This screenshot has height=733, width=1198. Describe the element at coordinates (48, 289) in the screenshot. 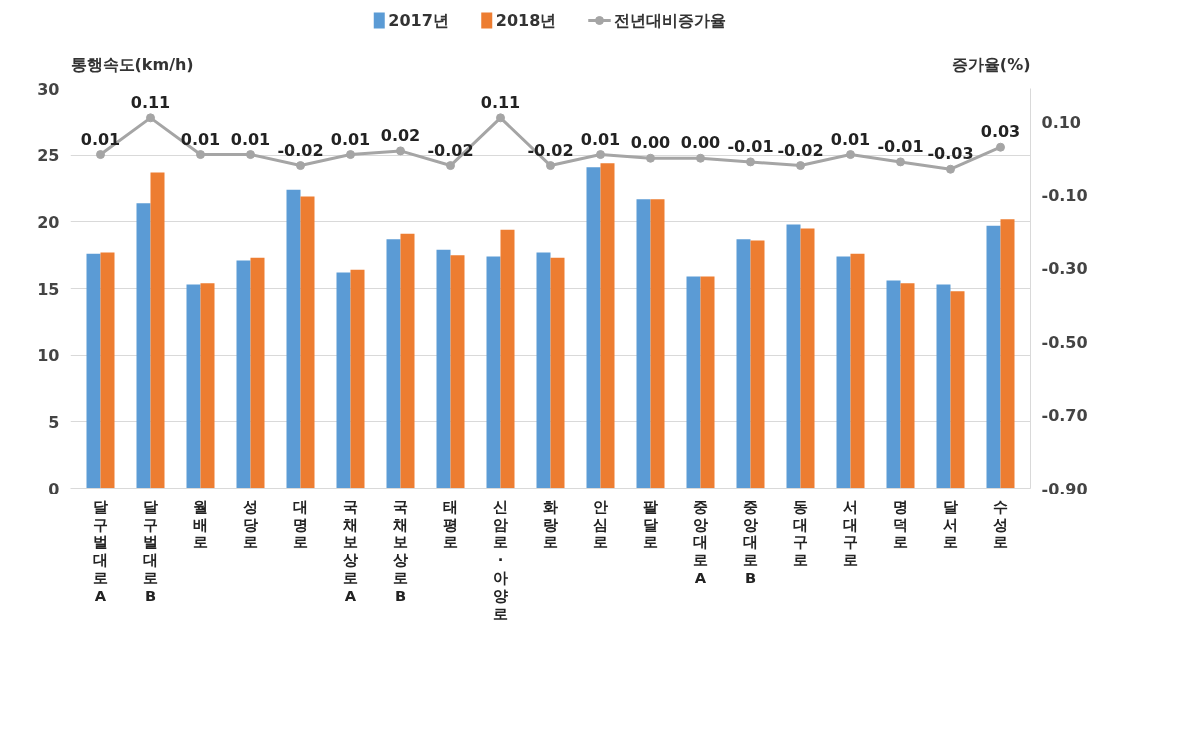

I see `y-tick-label: 15` at that location.